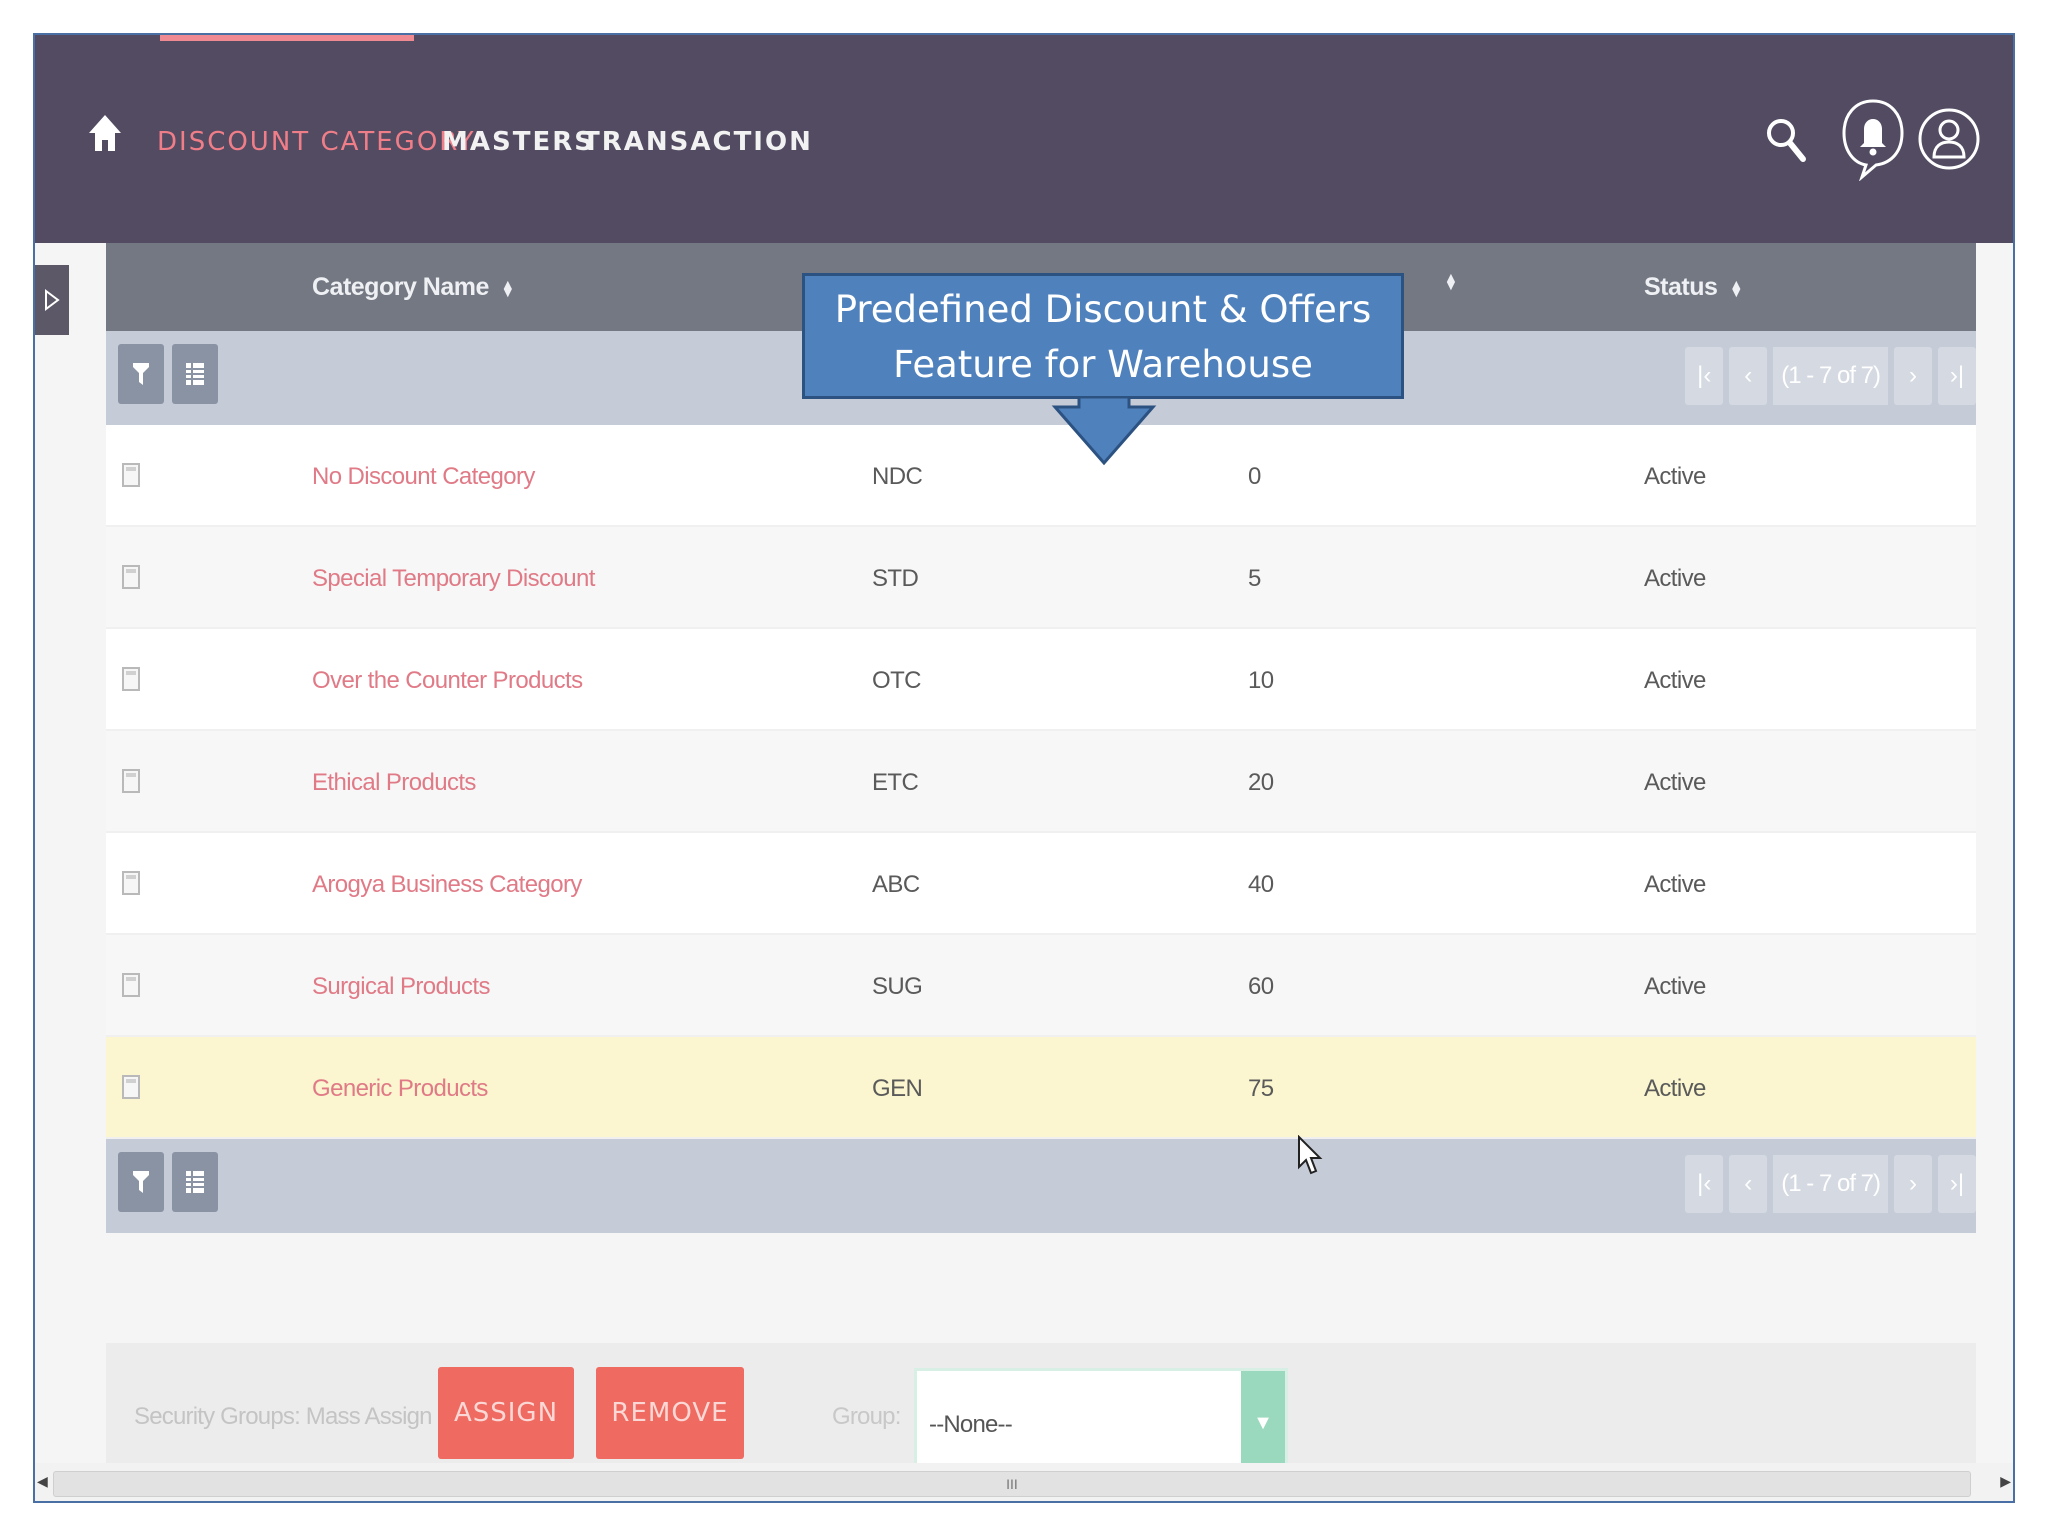 This screenshot has width=2048, height=1536. What do you see at coordinates (506, 1413) in the screenshot?
I see `assign-button: ASSIGN` at bounding box center [506, 1413].